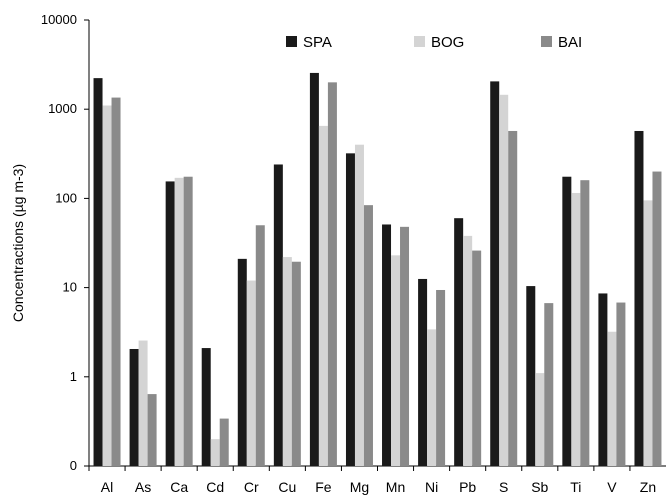  Describe the element at coordinates (639, 298) in the screenshot. I see `bar-spa-zn` at that location.